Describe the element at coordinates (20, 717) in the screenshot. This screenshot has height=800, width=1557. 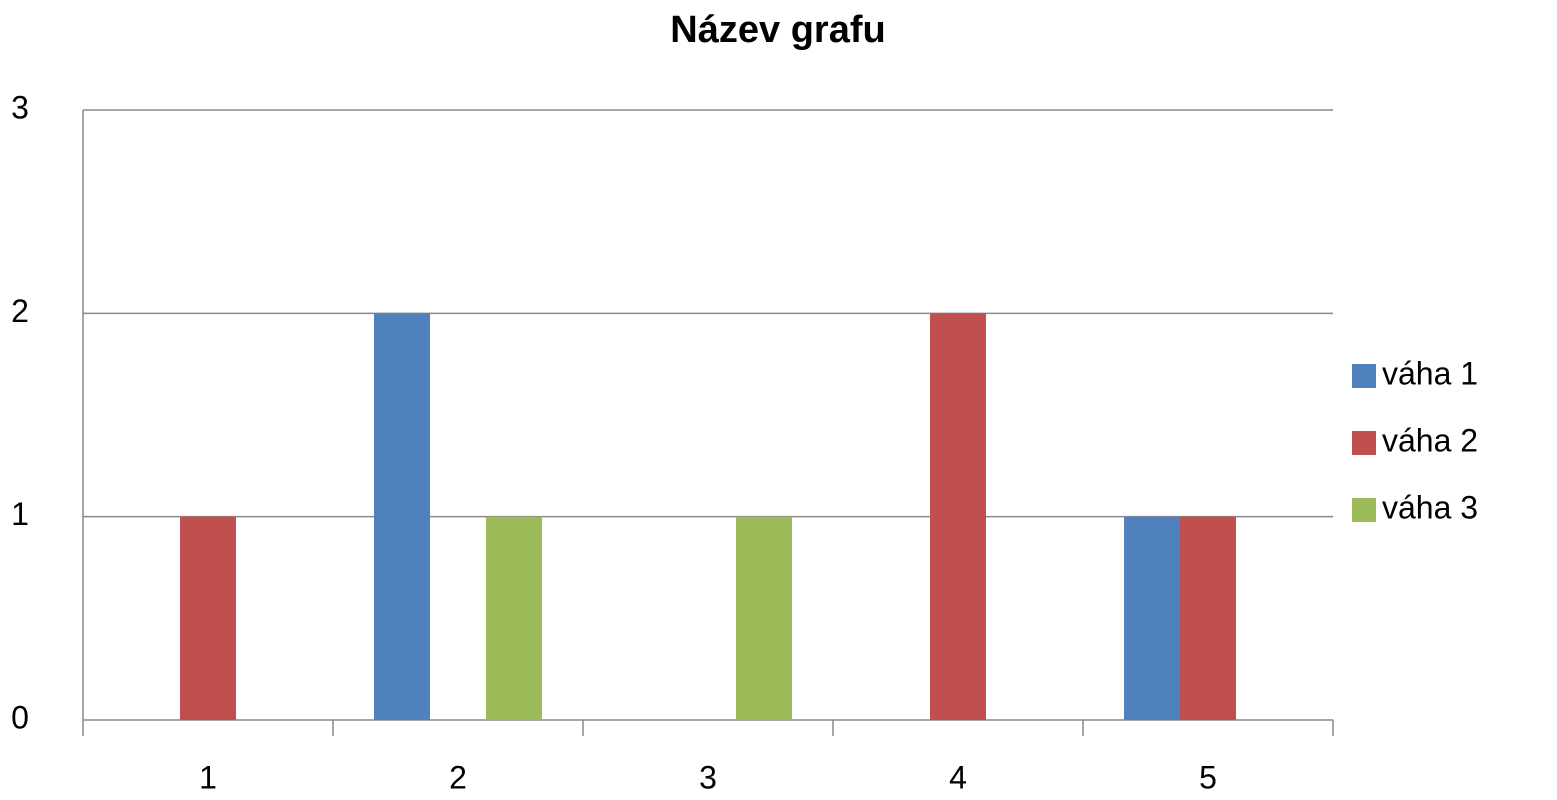
I see `y-tick-label: 0` at that location.